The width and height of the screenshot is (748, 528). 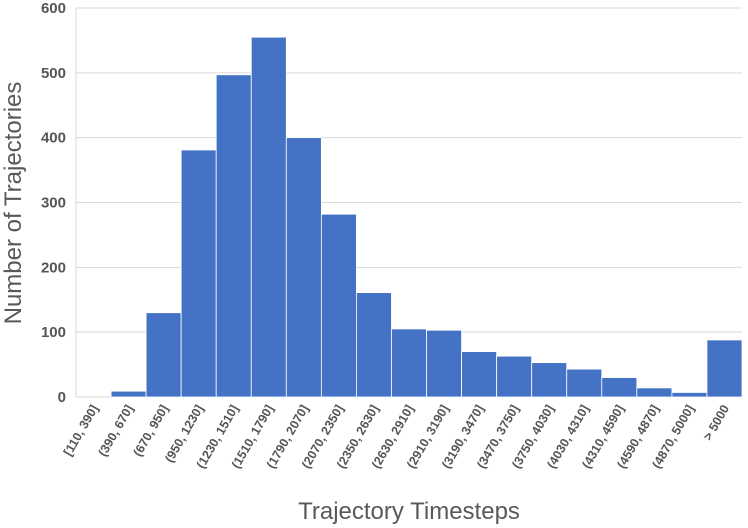 What do you see at coordinates (53, 332) in the screenshot?
I see `y-tick-label: 100` at bounding box center [53, 332].